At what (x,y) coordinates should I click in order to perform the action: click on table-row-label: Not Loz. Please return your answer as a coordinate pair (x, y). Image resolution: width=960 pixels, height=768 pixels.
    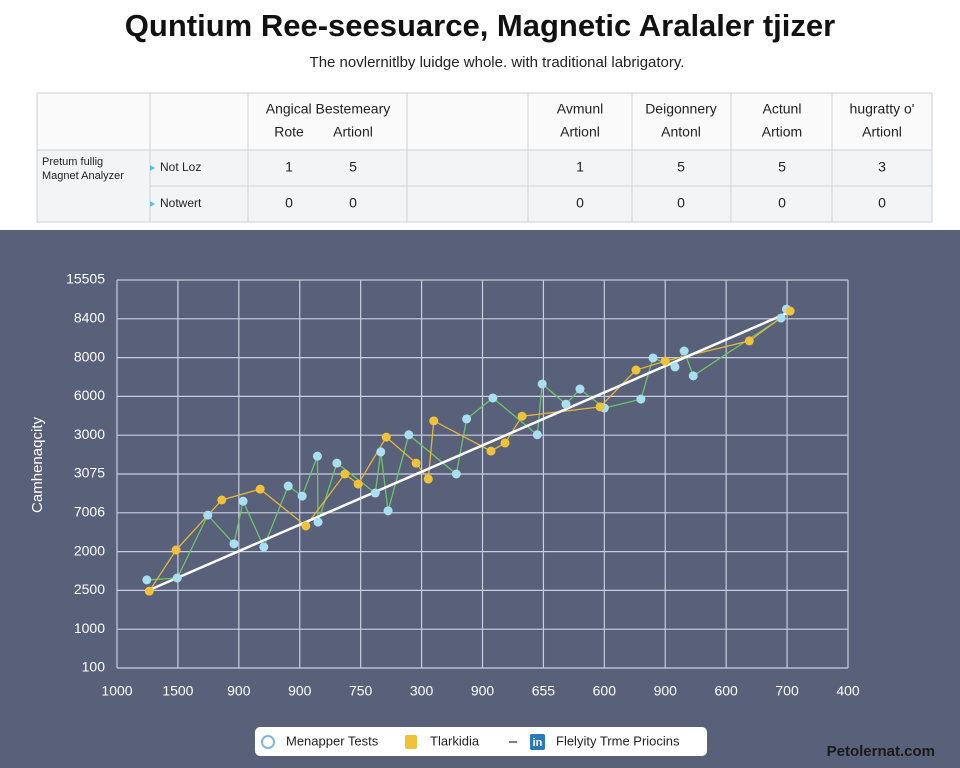
    Looking at the image, I should click on (180, 167).